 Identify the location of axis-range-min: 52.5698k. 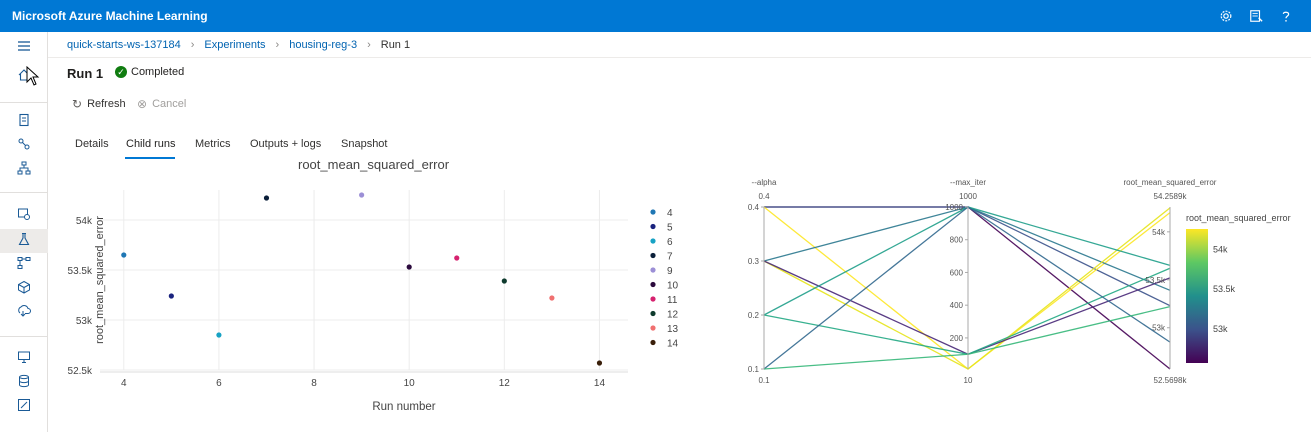
(1171, 380).